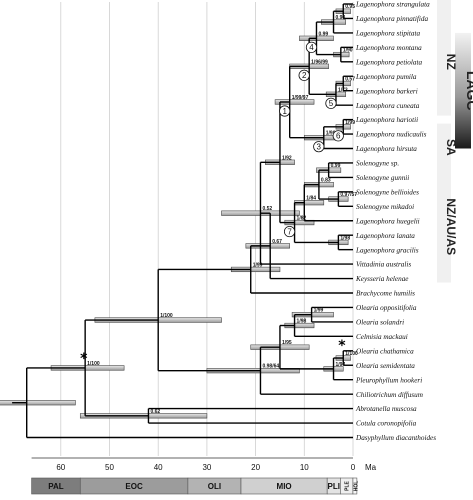 This screenshot has width=473, height=500. I want to click on taxon-brachycome-humilis: Brachycome humilis, so click(385, 294).